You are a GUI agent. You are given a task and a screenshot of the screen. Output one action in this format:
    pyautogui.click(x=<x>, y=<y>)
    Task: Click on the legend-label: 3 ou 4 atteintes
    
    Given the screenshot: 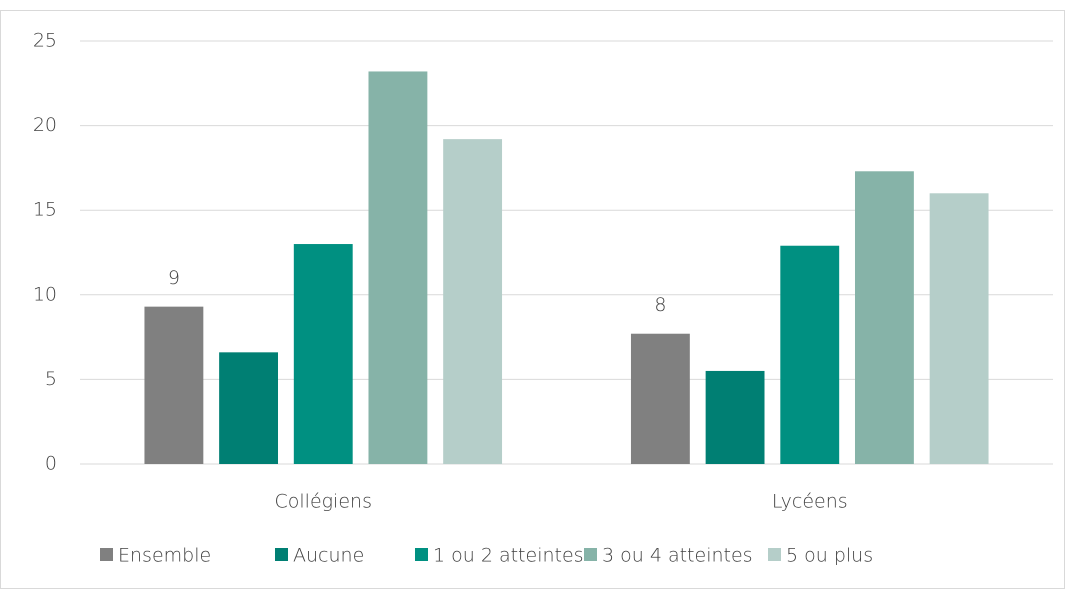 What is the action you would take?
    pyautogui.click(x=677, y=556)
    